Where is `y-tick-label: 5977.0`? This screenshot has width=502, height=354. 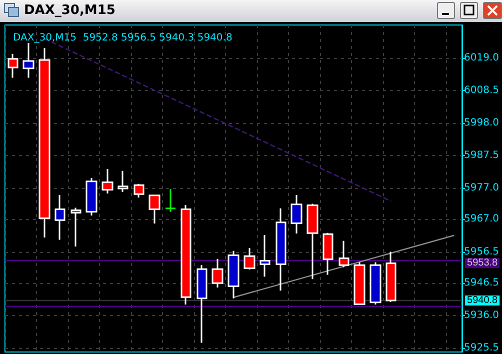 y-tick-label: 5977.0 is located at coordinates (482, 188).